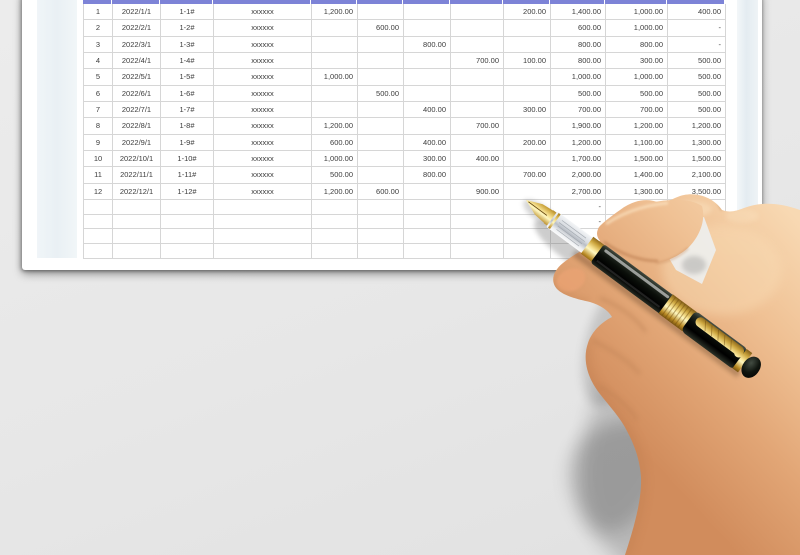 This screenshot has height=555, width=800. I want to click on cell-out: 300.00, so click(637, 61).